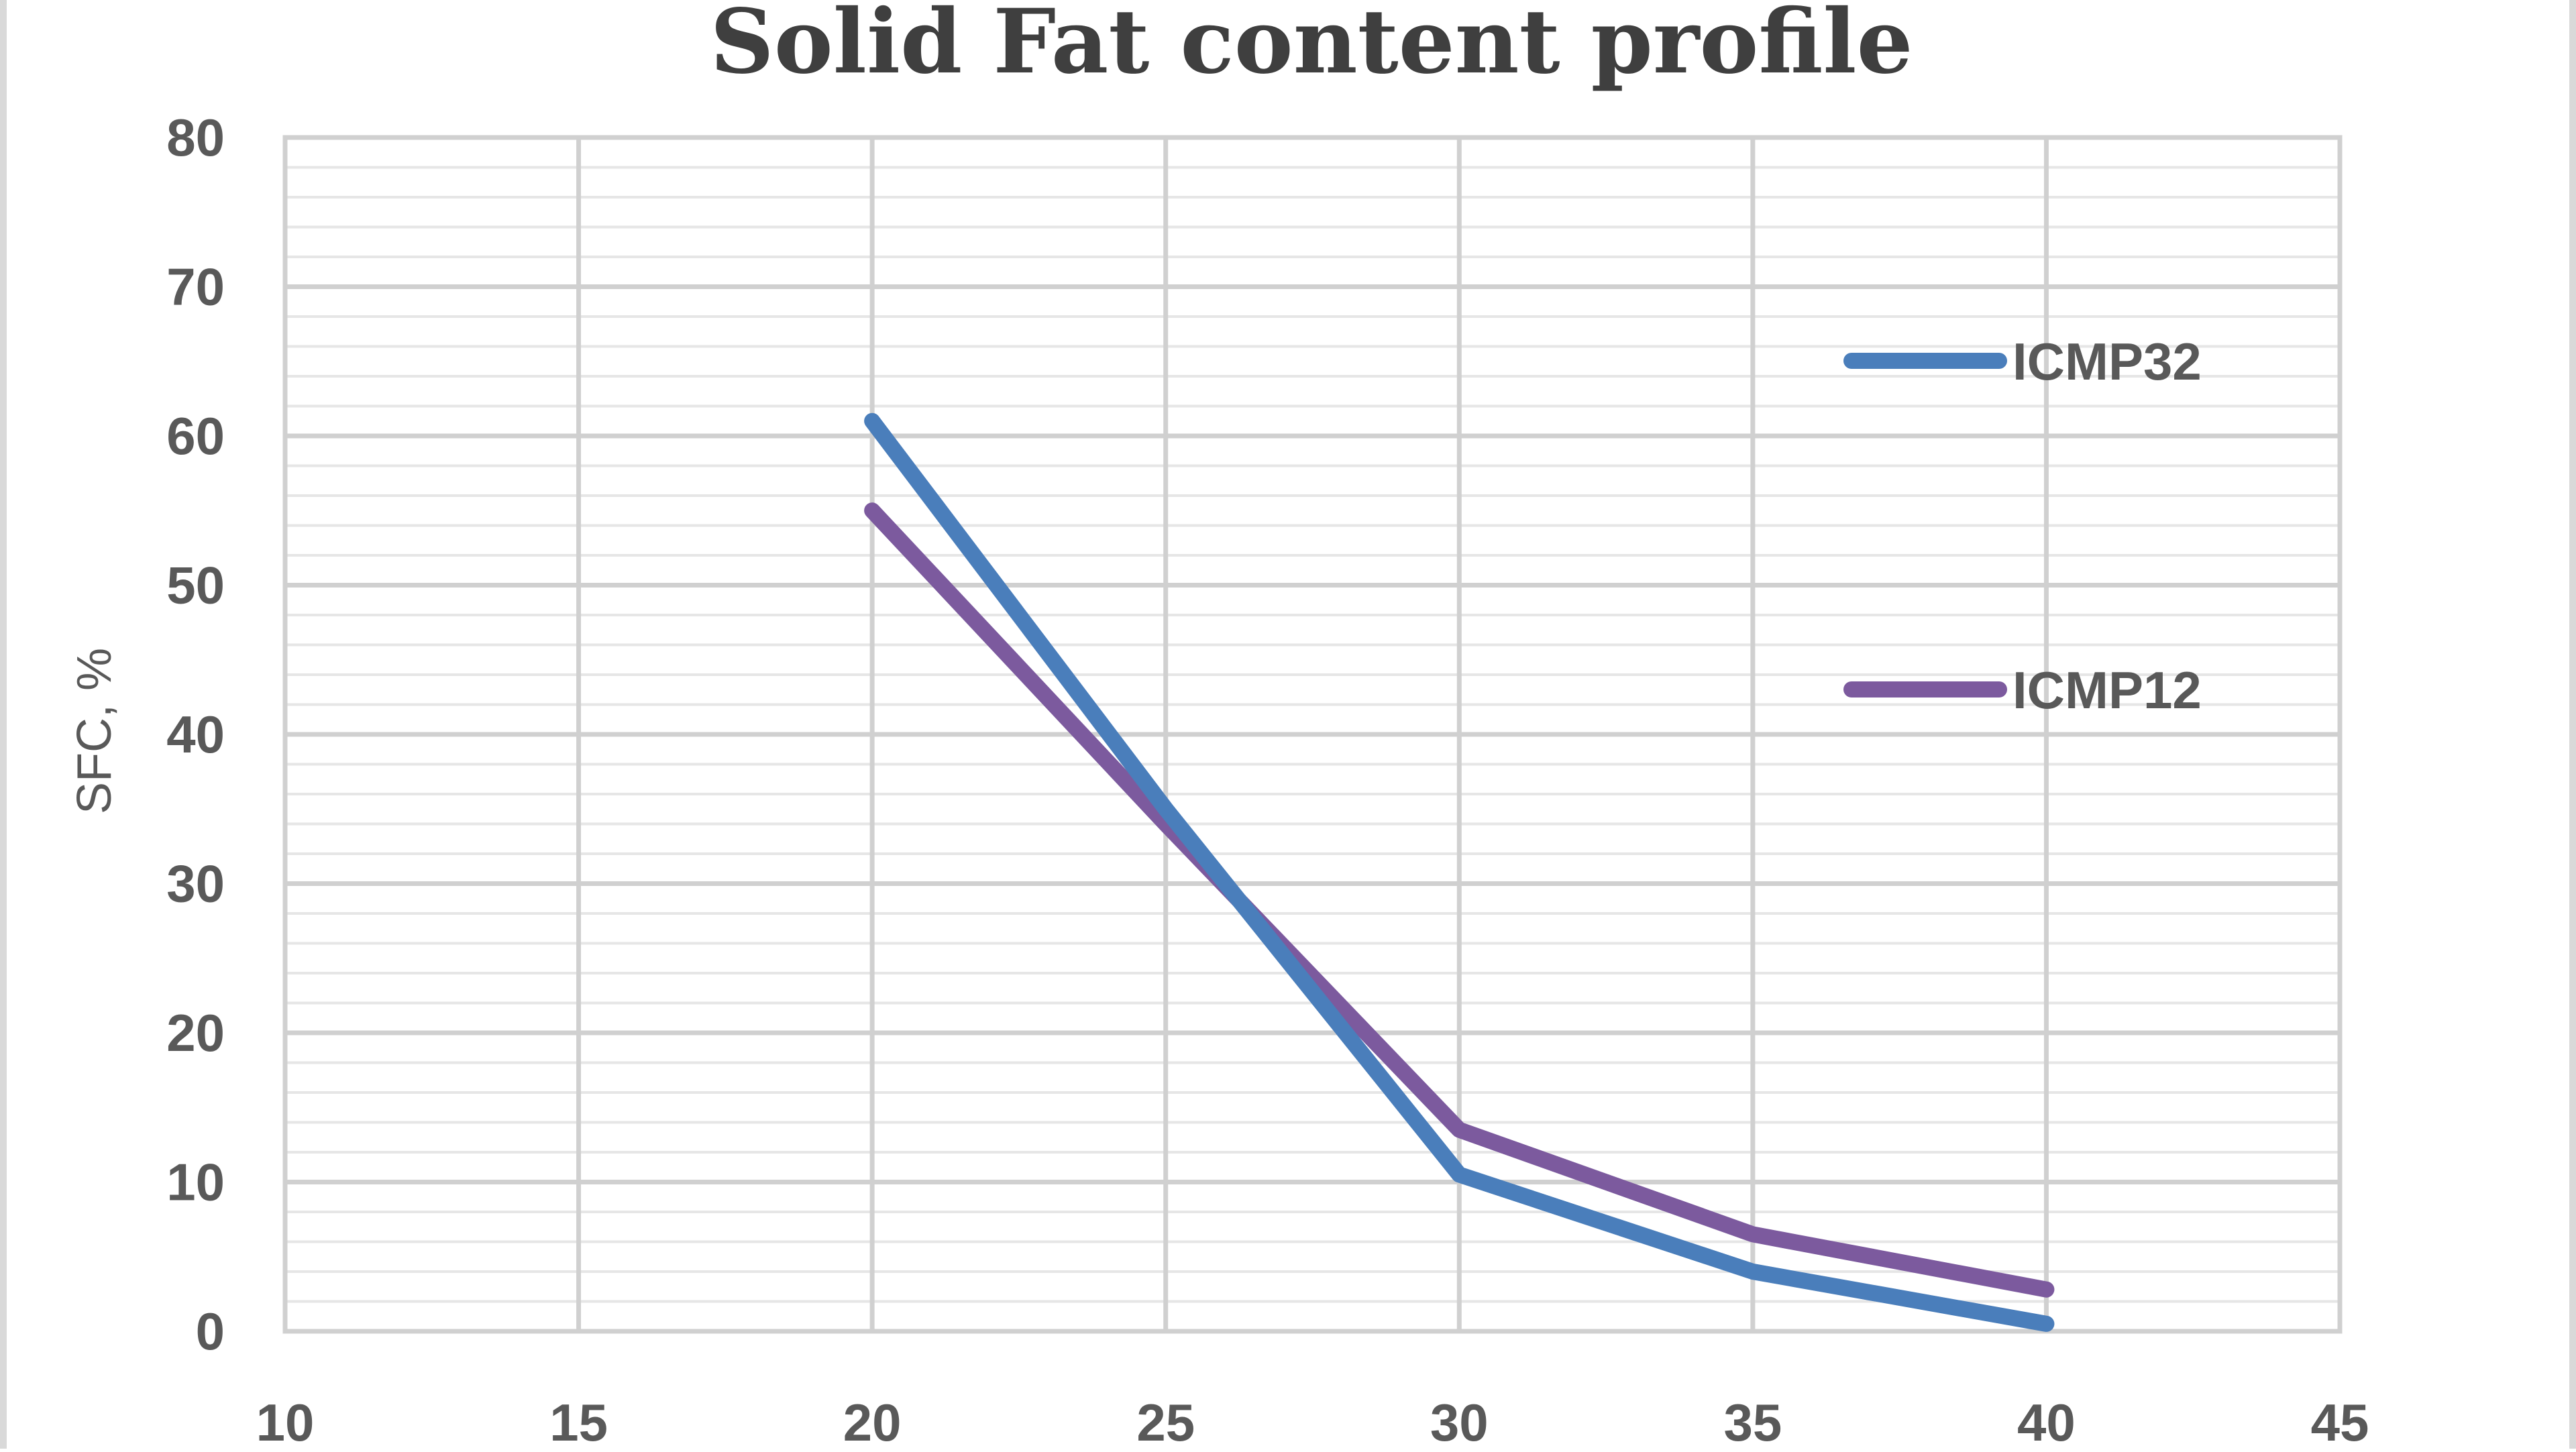  What do you see at coordinates (195, 734) in the screenshot?
I see `y-tick-label: 40` at bounding box center [195, 734].